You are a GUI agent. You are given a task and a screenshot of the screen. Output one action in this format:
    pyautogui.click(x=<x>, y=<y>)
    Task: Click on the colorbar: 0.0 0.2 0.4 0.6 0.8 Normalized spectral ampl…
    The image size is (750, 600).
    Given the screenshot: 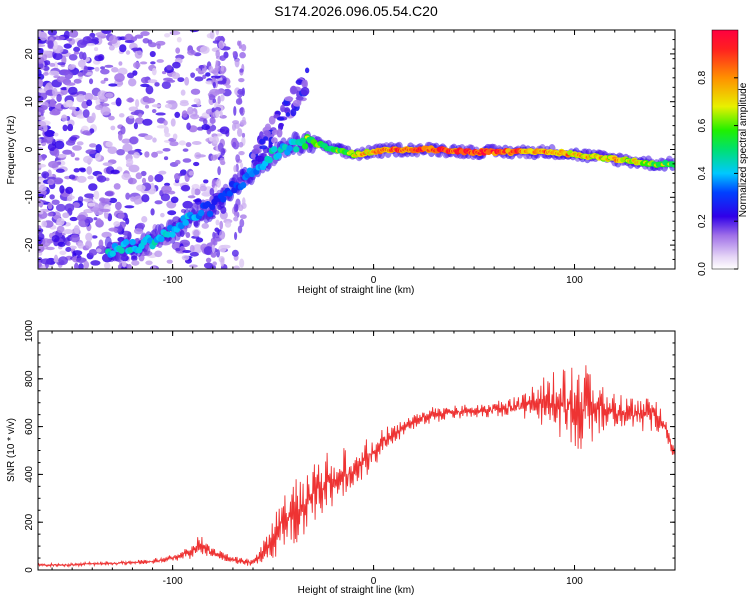 What is the action you would take?
    pyautogui.click(x=723, y=152)
    